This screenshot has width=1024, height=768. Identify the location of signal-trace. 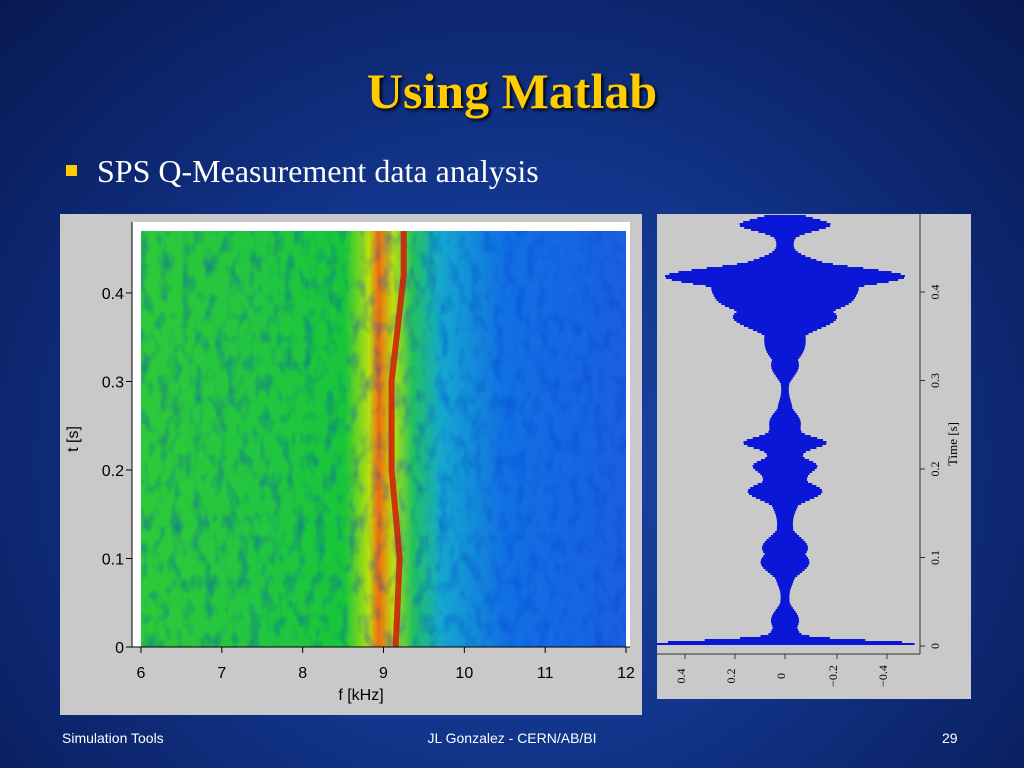
(785, 430).